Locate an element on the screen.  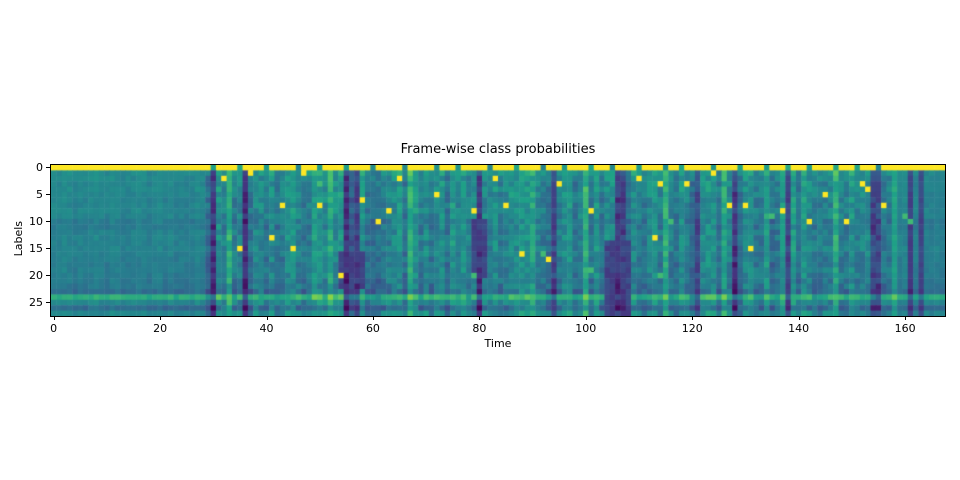
x-tick-label: 60 is located at coordinates (372, 328).